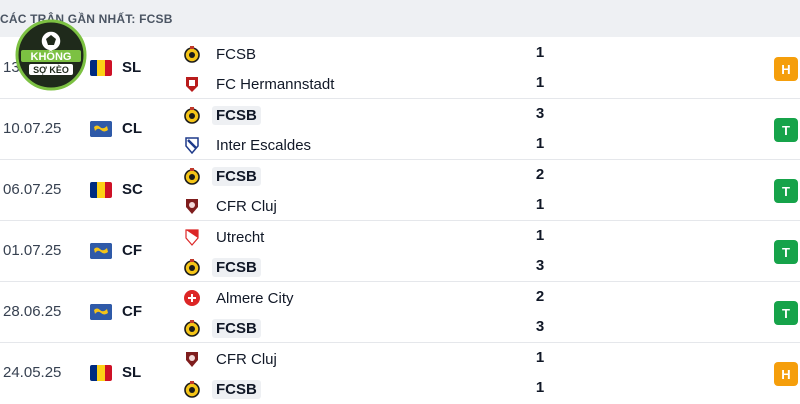  Describe the element at coordinates (132, 128) in the screenshot. I see `competition-code: CL` at that location.